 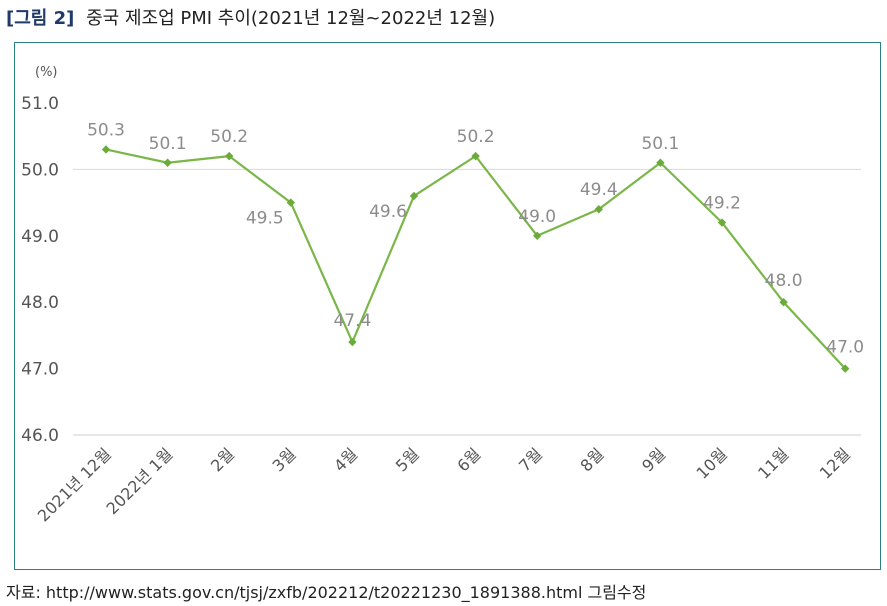 I want to click on x-tick-label: 10월, so click(x=712, y=463).